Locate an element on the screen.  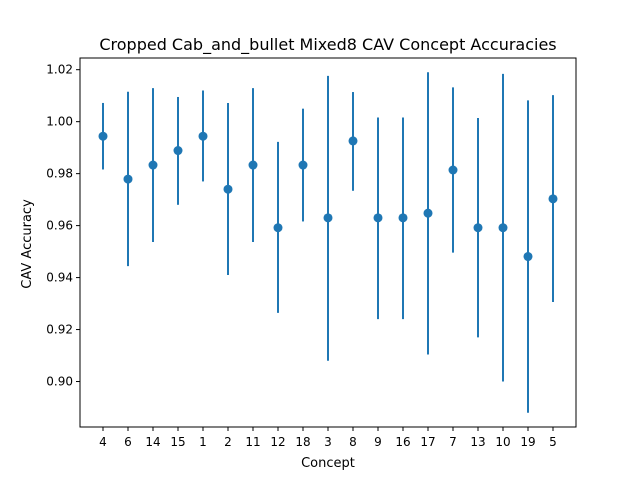
x-axis-ticks: 4 6 14 15 1 2 11 12 18 3 8 9 16 17 7 13 10 19 5 is located at coordinates (328, 438).